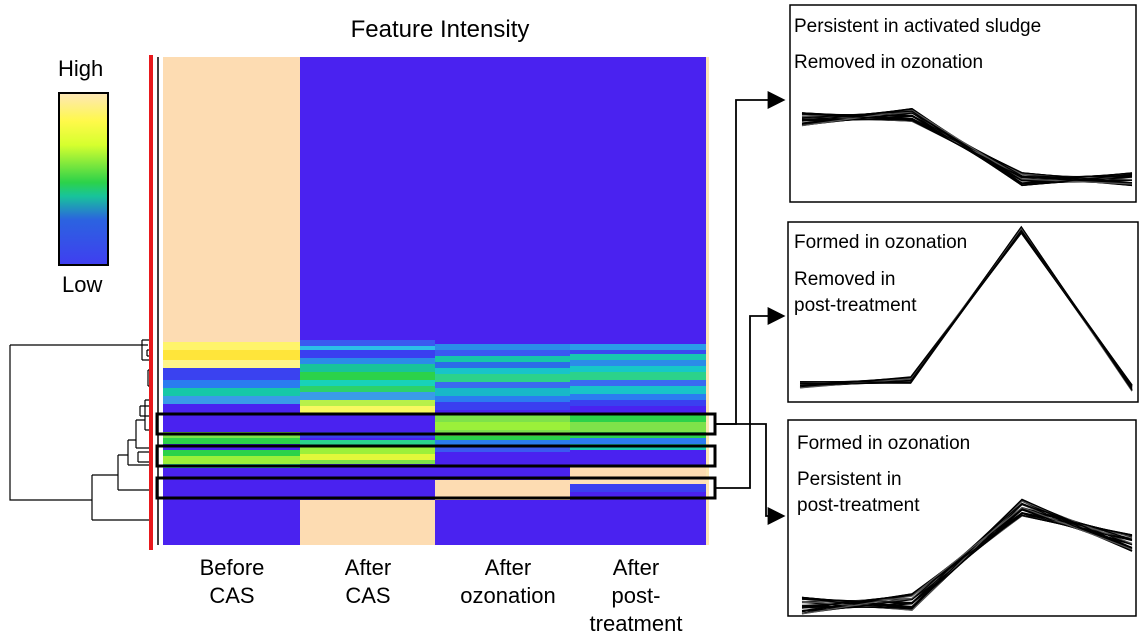 This screenshot has height=644, width=1139. I want to click on column-label-line: treatment, so click(636, 623).